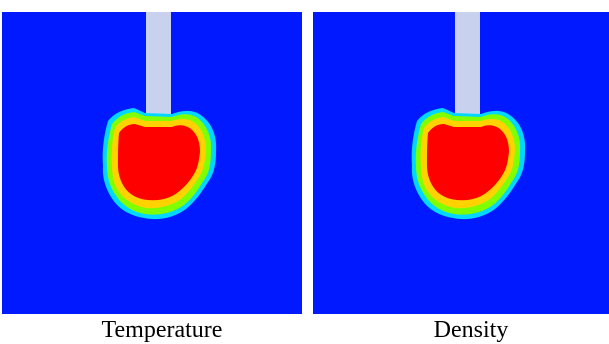  Describe the element at coordinates (471, 330) in the screenshot. I see `density-caption: Density` at that location.